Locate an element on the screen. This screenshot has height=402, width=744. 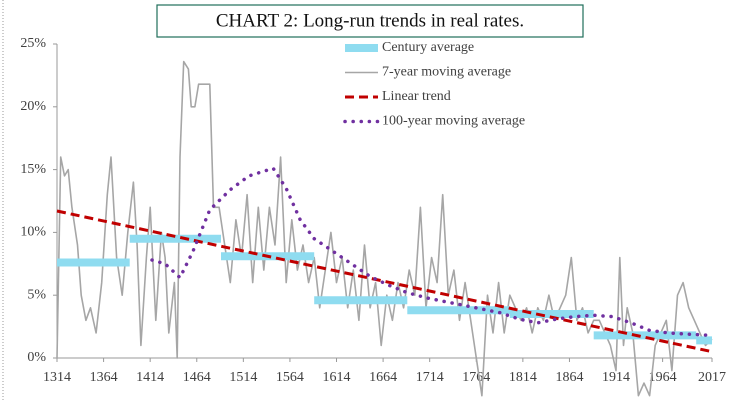
x-tick-label: 1614 is located at coordinates (337, 377).